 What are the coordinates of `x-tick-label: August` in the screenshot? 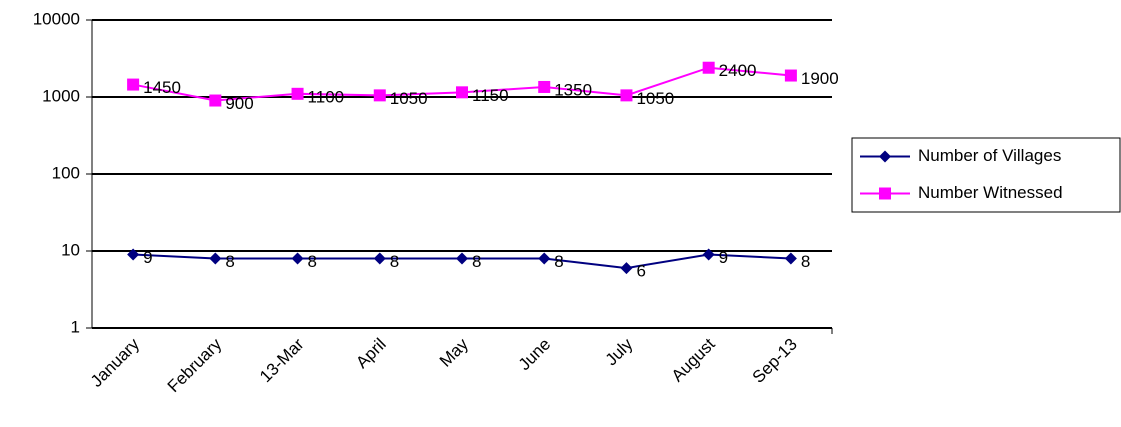 It's located at (693, 359).